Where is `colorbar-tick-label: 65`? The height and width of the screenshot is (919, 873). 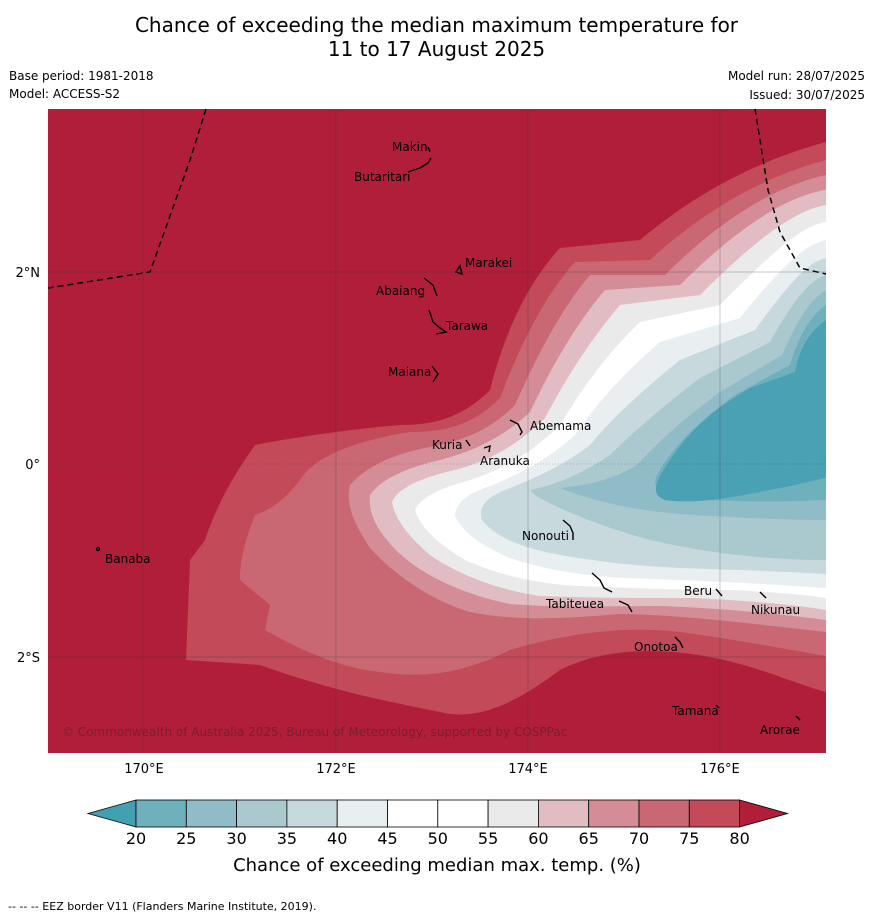 colorbar-tick-label: 65 is located at coordinates (589, 838).